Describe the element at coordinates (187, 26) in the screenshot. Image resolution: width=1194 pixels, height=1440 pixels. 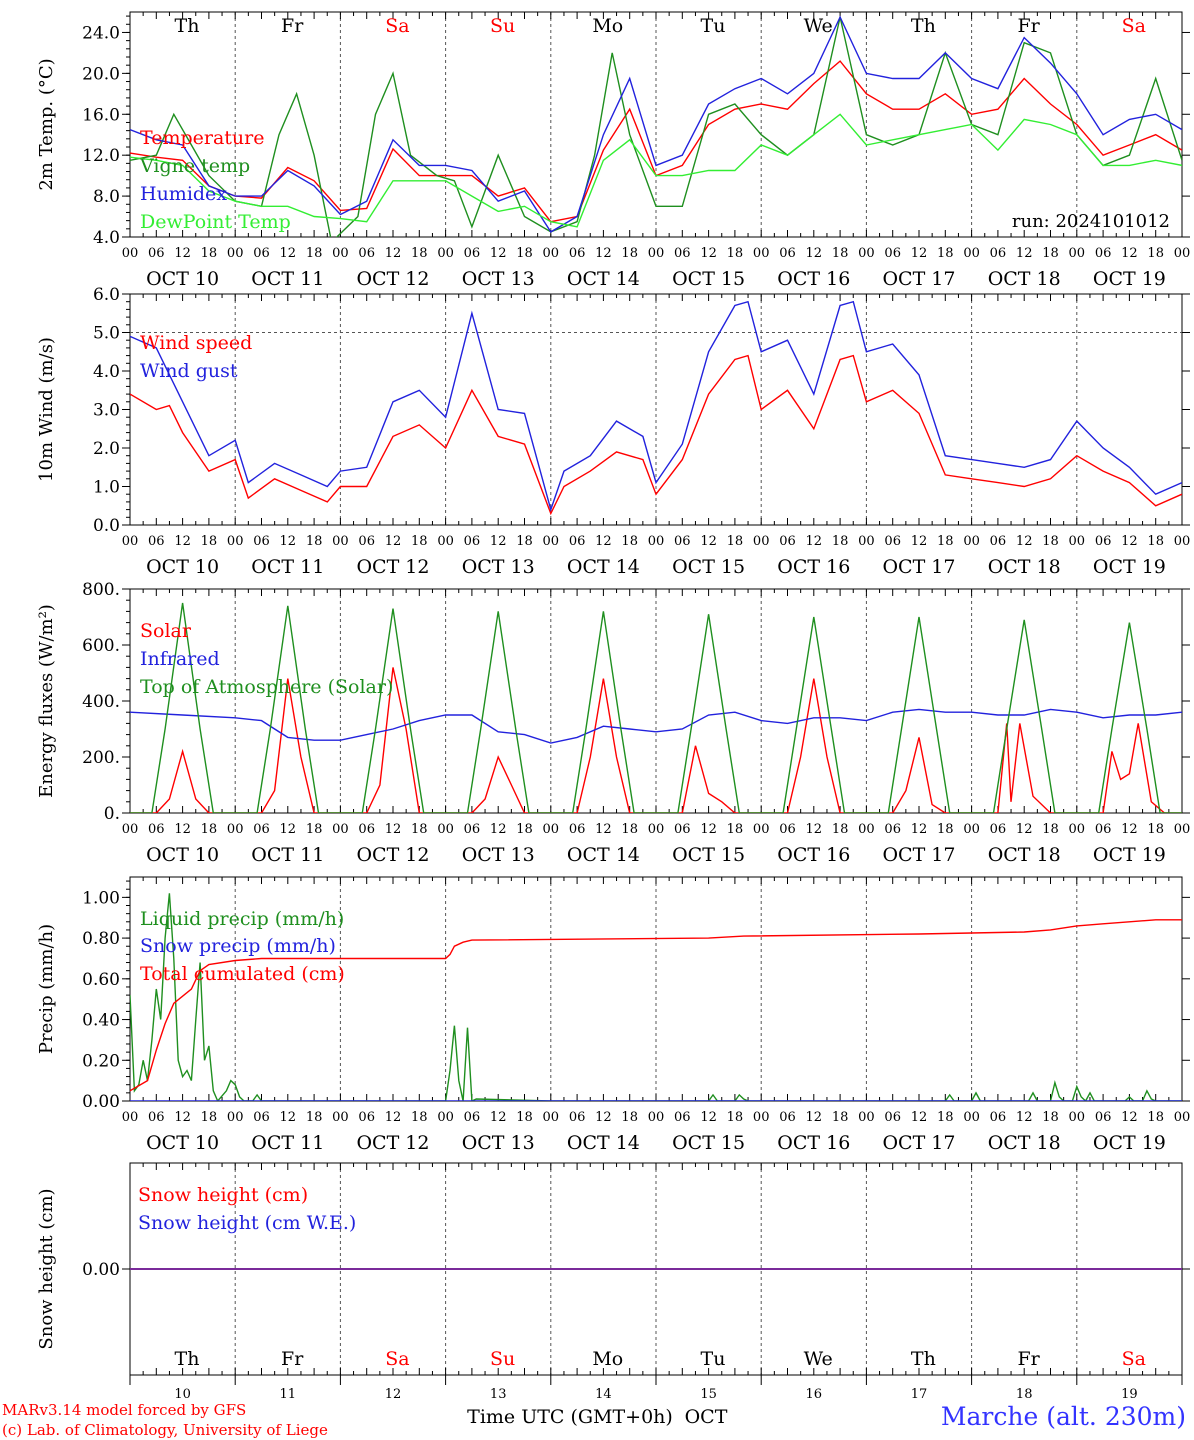
I see `weekday-label-top: Th` at that location.